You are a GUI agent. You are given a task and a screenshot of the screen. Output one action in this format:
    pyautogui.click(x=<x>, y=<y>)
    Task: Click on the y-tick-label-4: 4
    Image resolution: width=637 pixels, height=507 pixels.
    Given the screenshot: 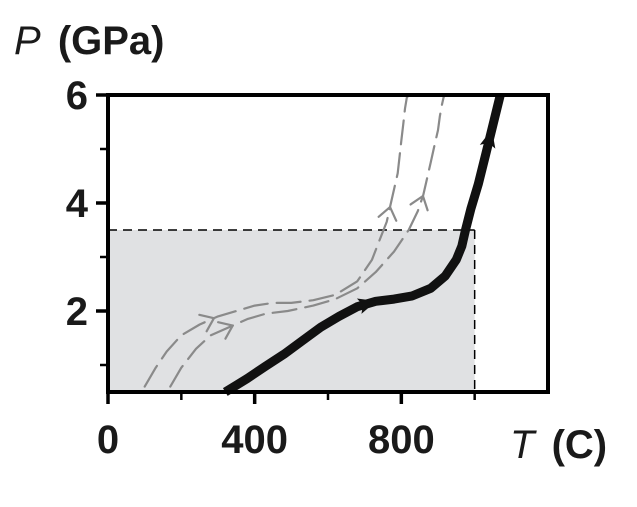 What is the action you would take?
    pyautogui.click(x=77, y=204)
    